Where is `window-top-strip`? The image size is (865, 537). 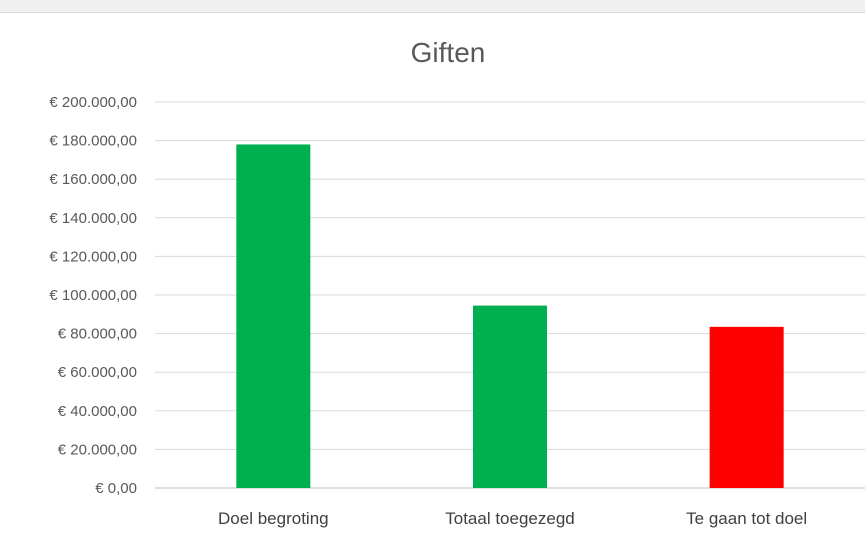
window-top-strip is located at coordinates (432, 6).